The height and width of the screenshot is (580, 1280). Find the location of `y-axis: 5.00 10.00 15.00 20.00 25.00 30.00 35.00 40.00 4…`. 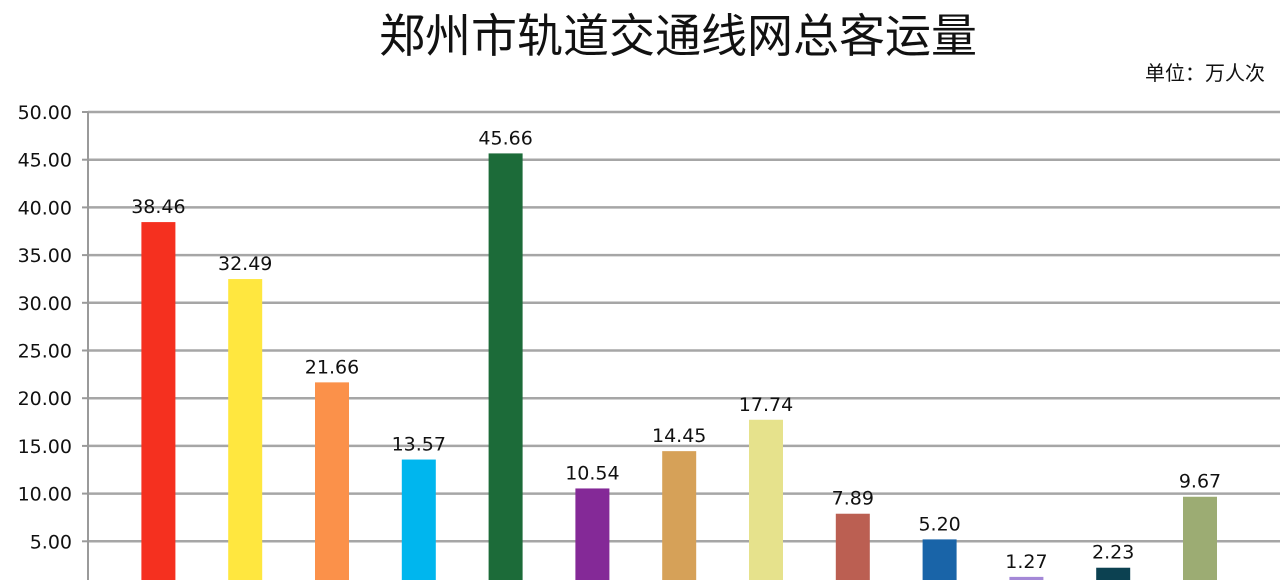

y-axis: 5.00 10.00 15.00 20.00 25.00 30.00 35.00 40.00 4… is located at coordinates (53, 341).